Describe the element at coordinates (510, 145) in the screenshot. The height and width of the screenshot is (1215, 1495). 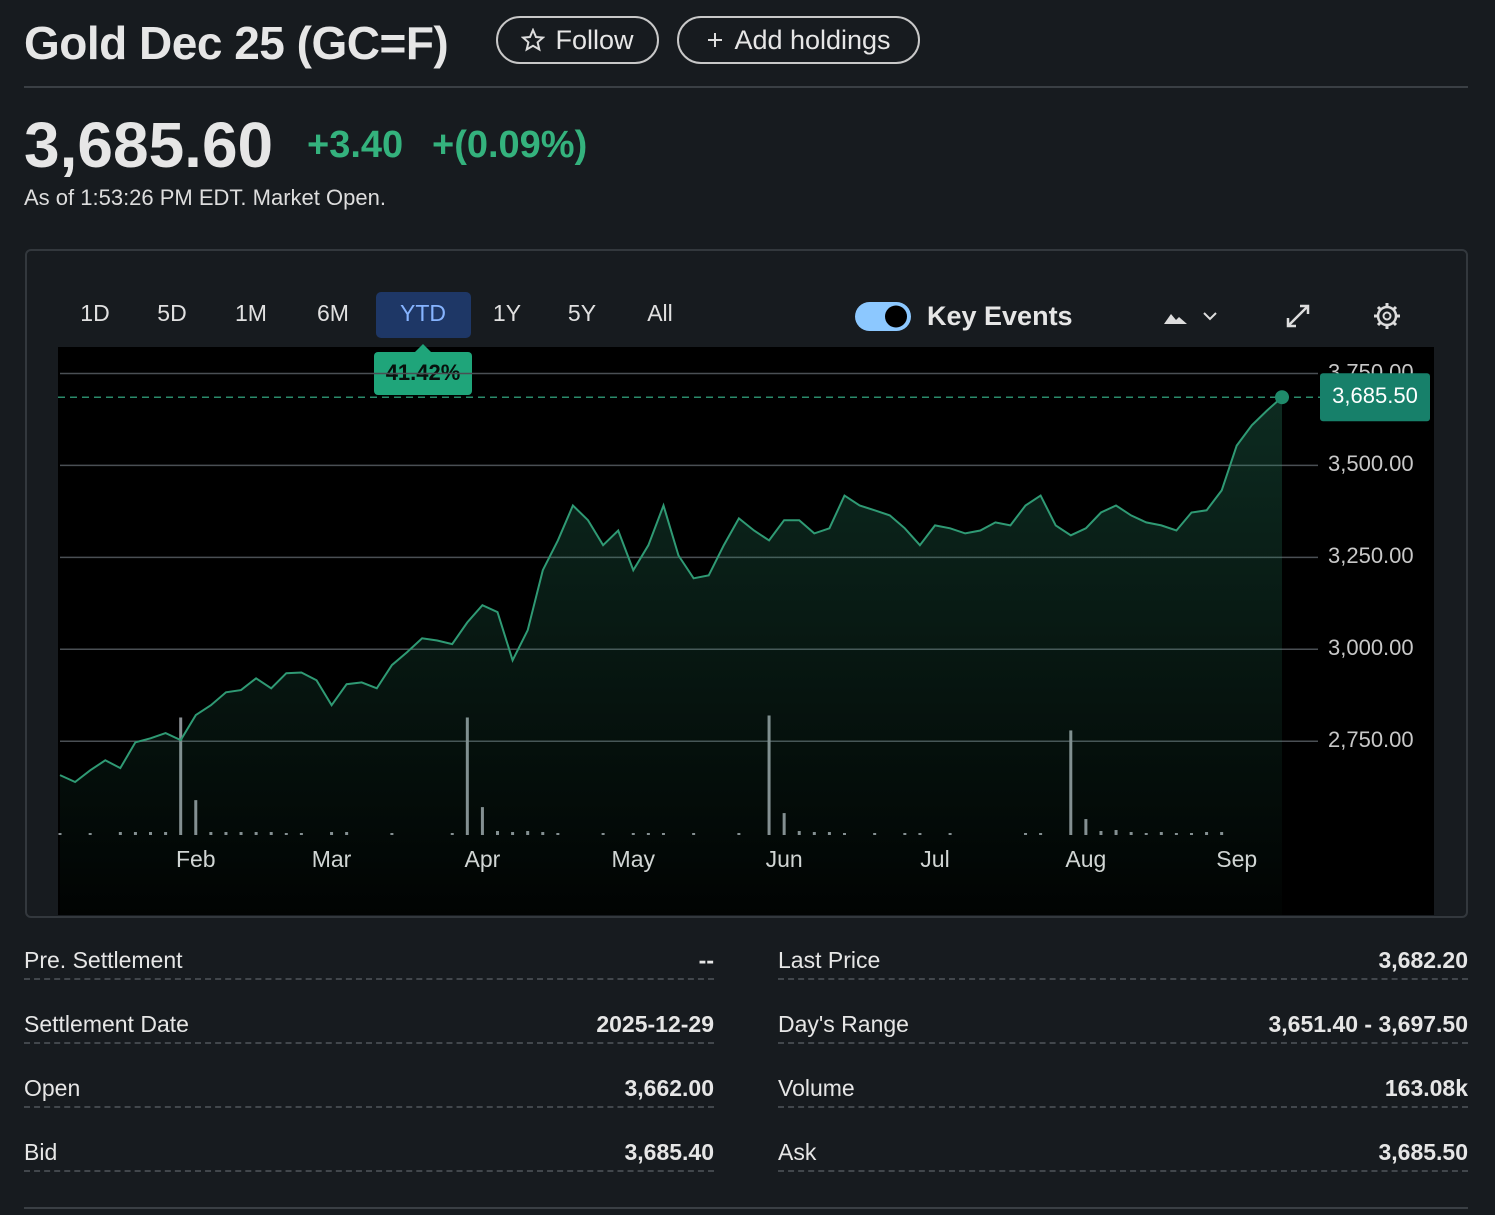
I see `change-percent: +(0.09%)` at that location.